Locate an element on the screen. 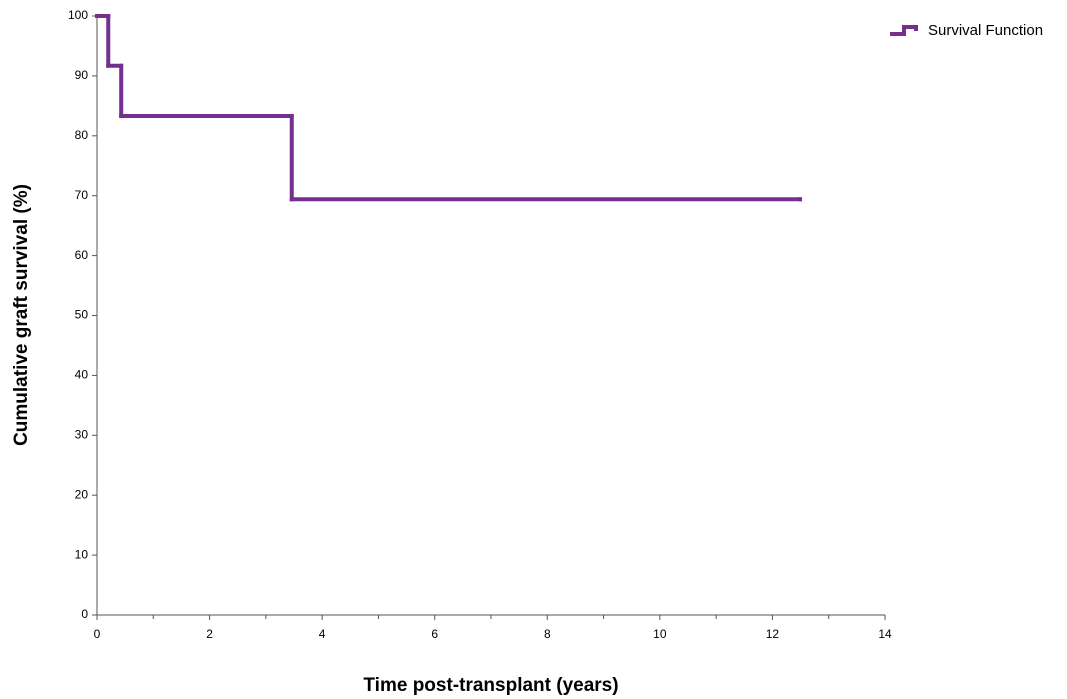 This screenshot has height=699, width=1067. legend-swatch is located at coordinates (904, 30).